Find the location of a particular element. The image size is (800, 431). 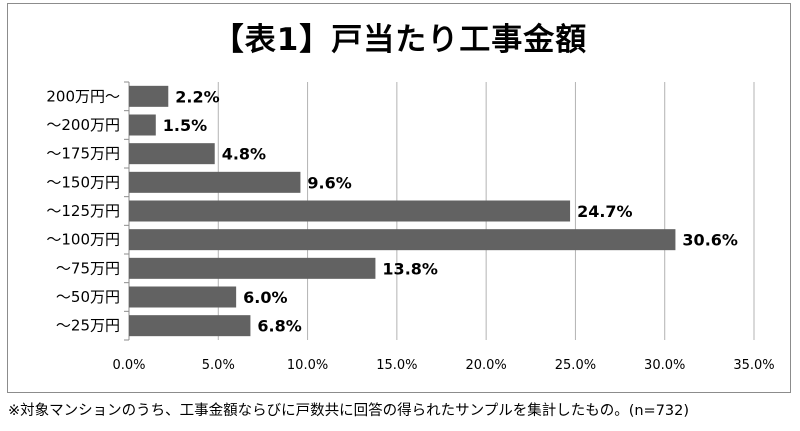

x-tick-label: 35.0% is located at coordinates (753, 365).